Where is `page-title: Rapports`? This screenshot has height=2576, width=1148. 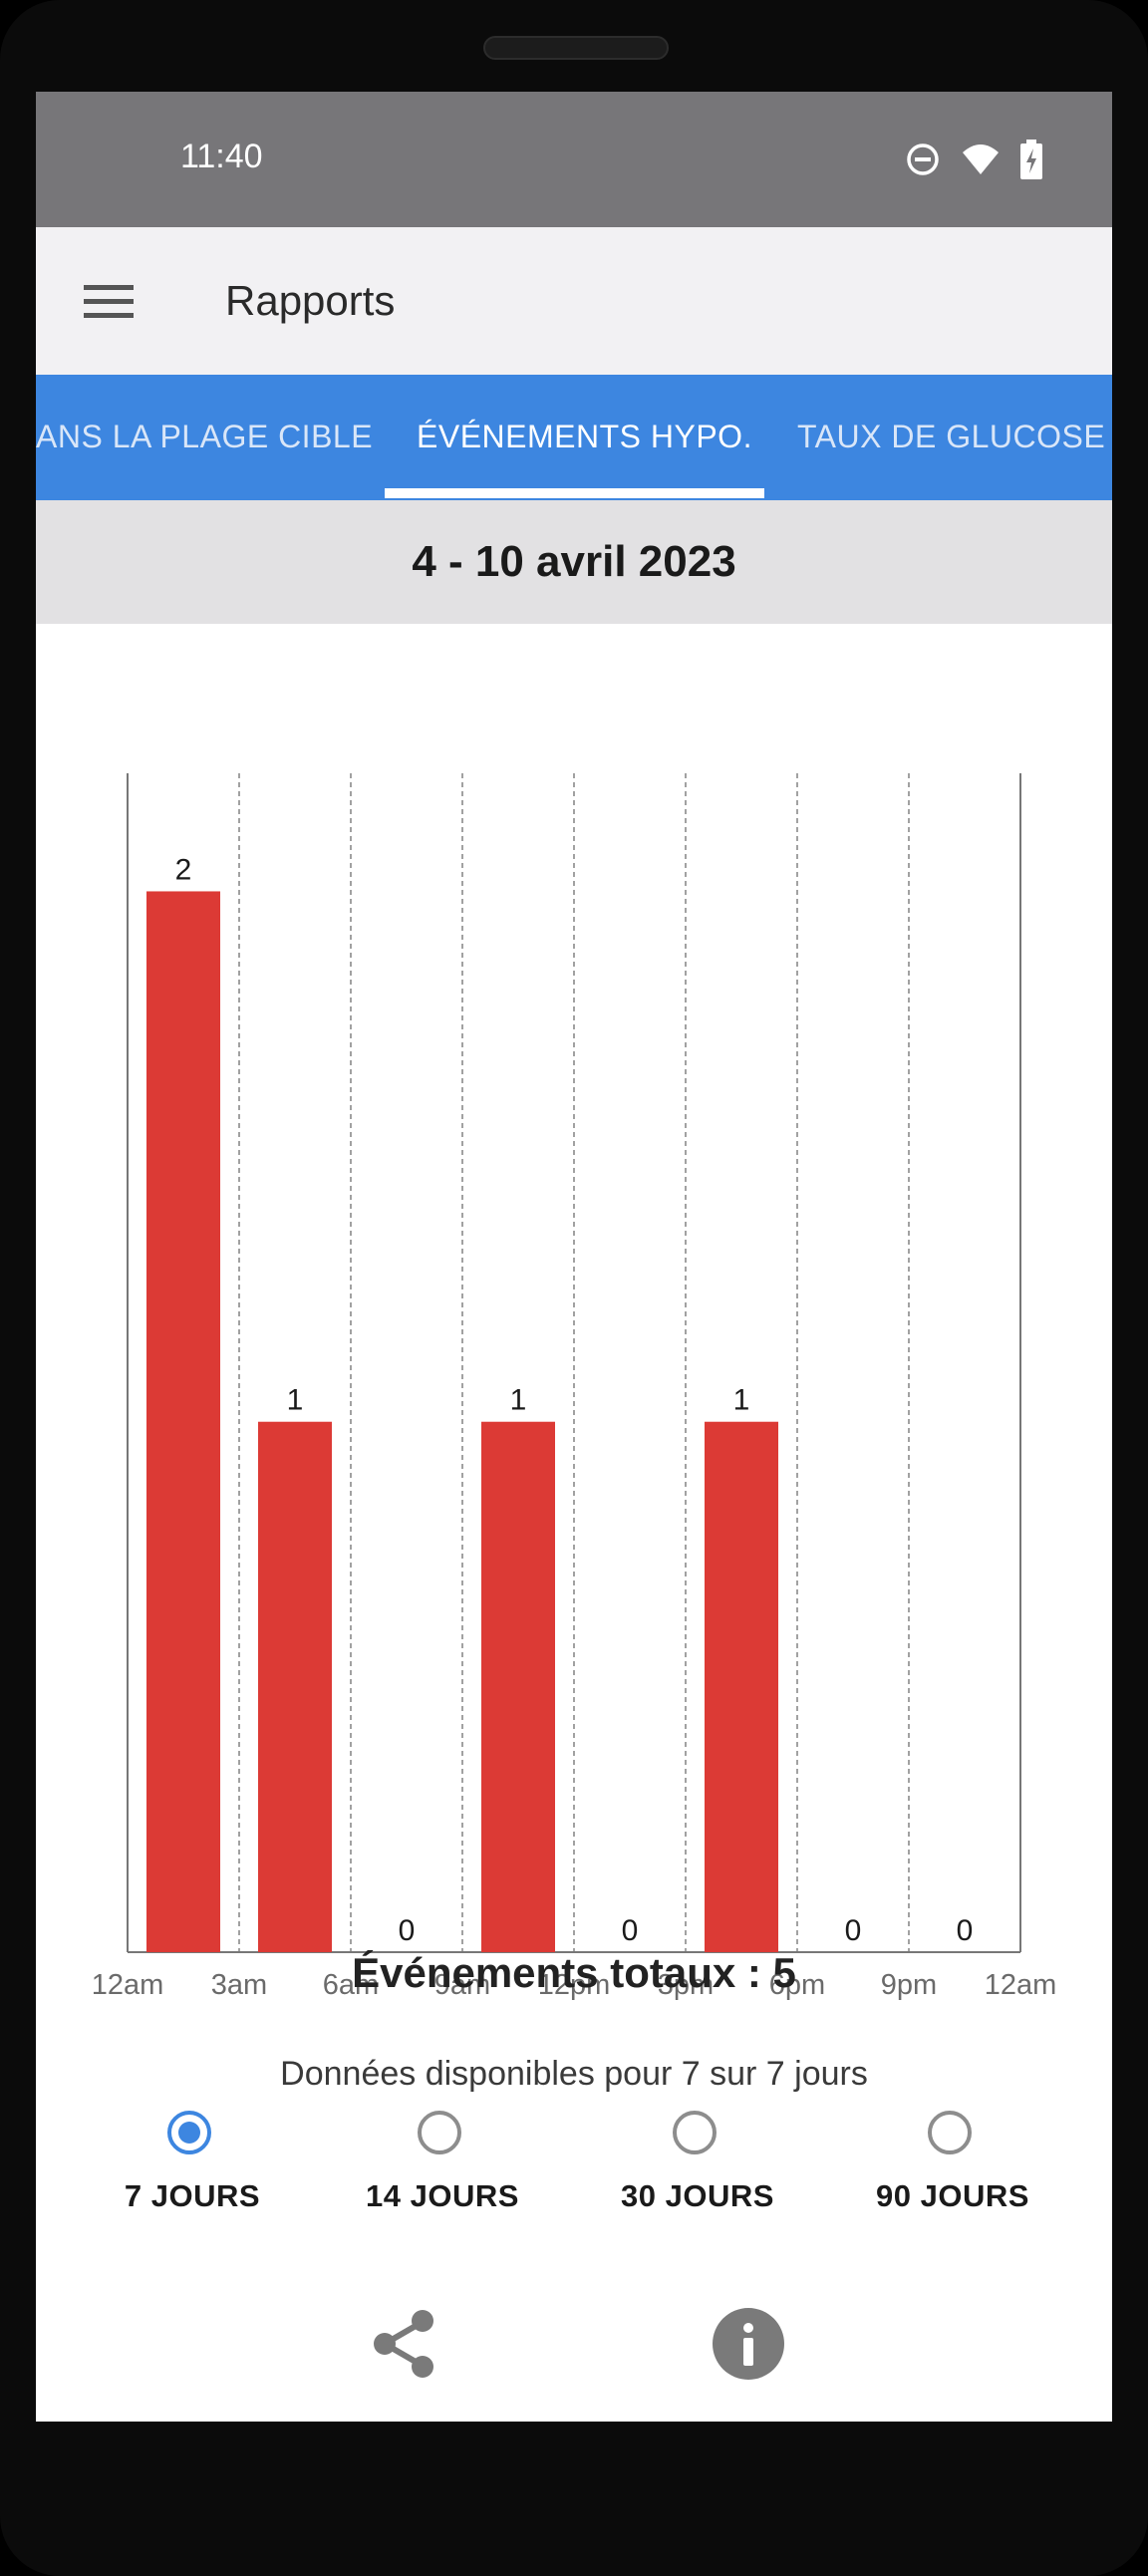 page-title: Rapports is located at coordinates (310, 300).